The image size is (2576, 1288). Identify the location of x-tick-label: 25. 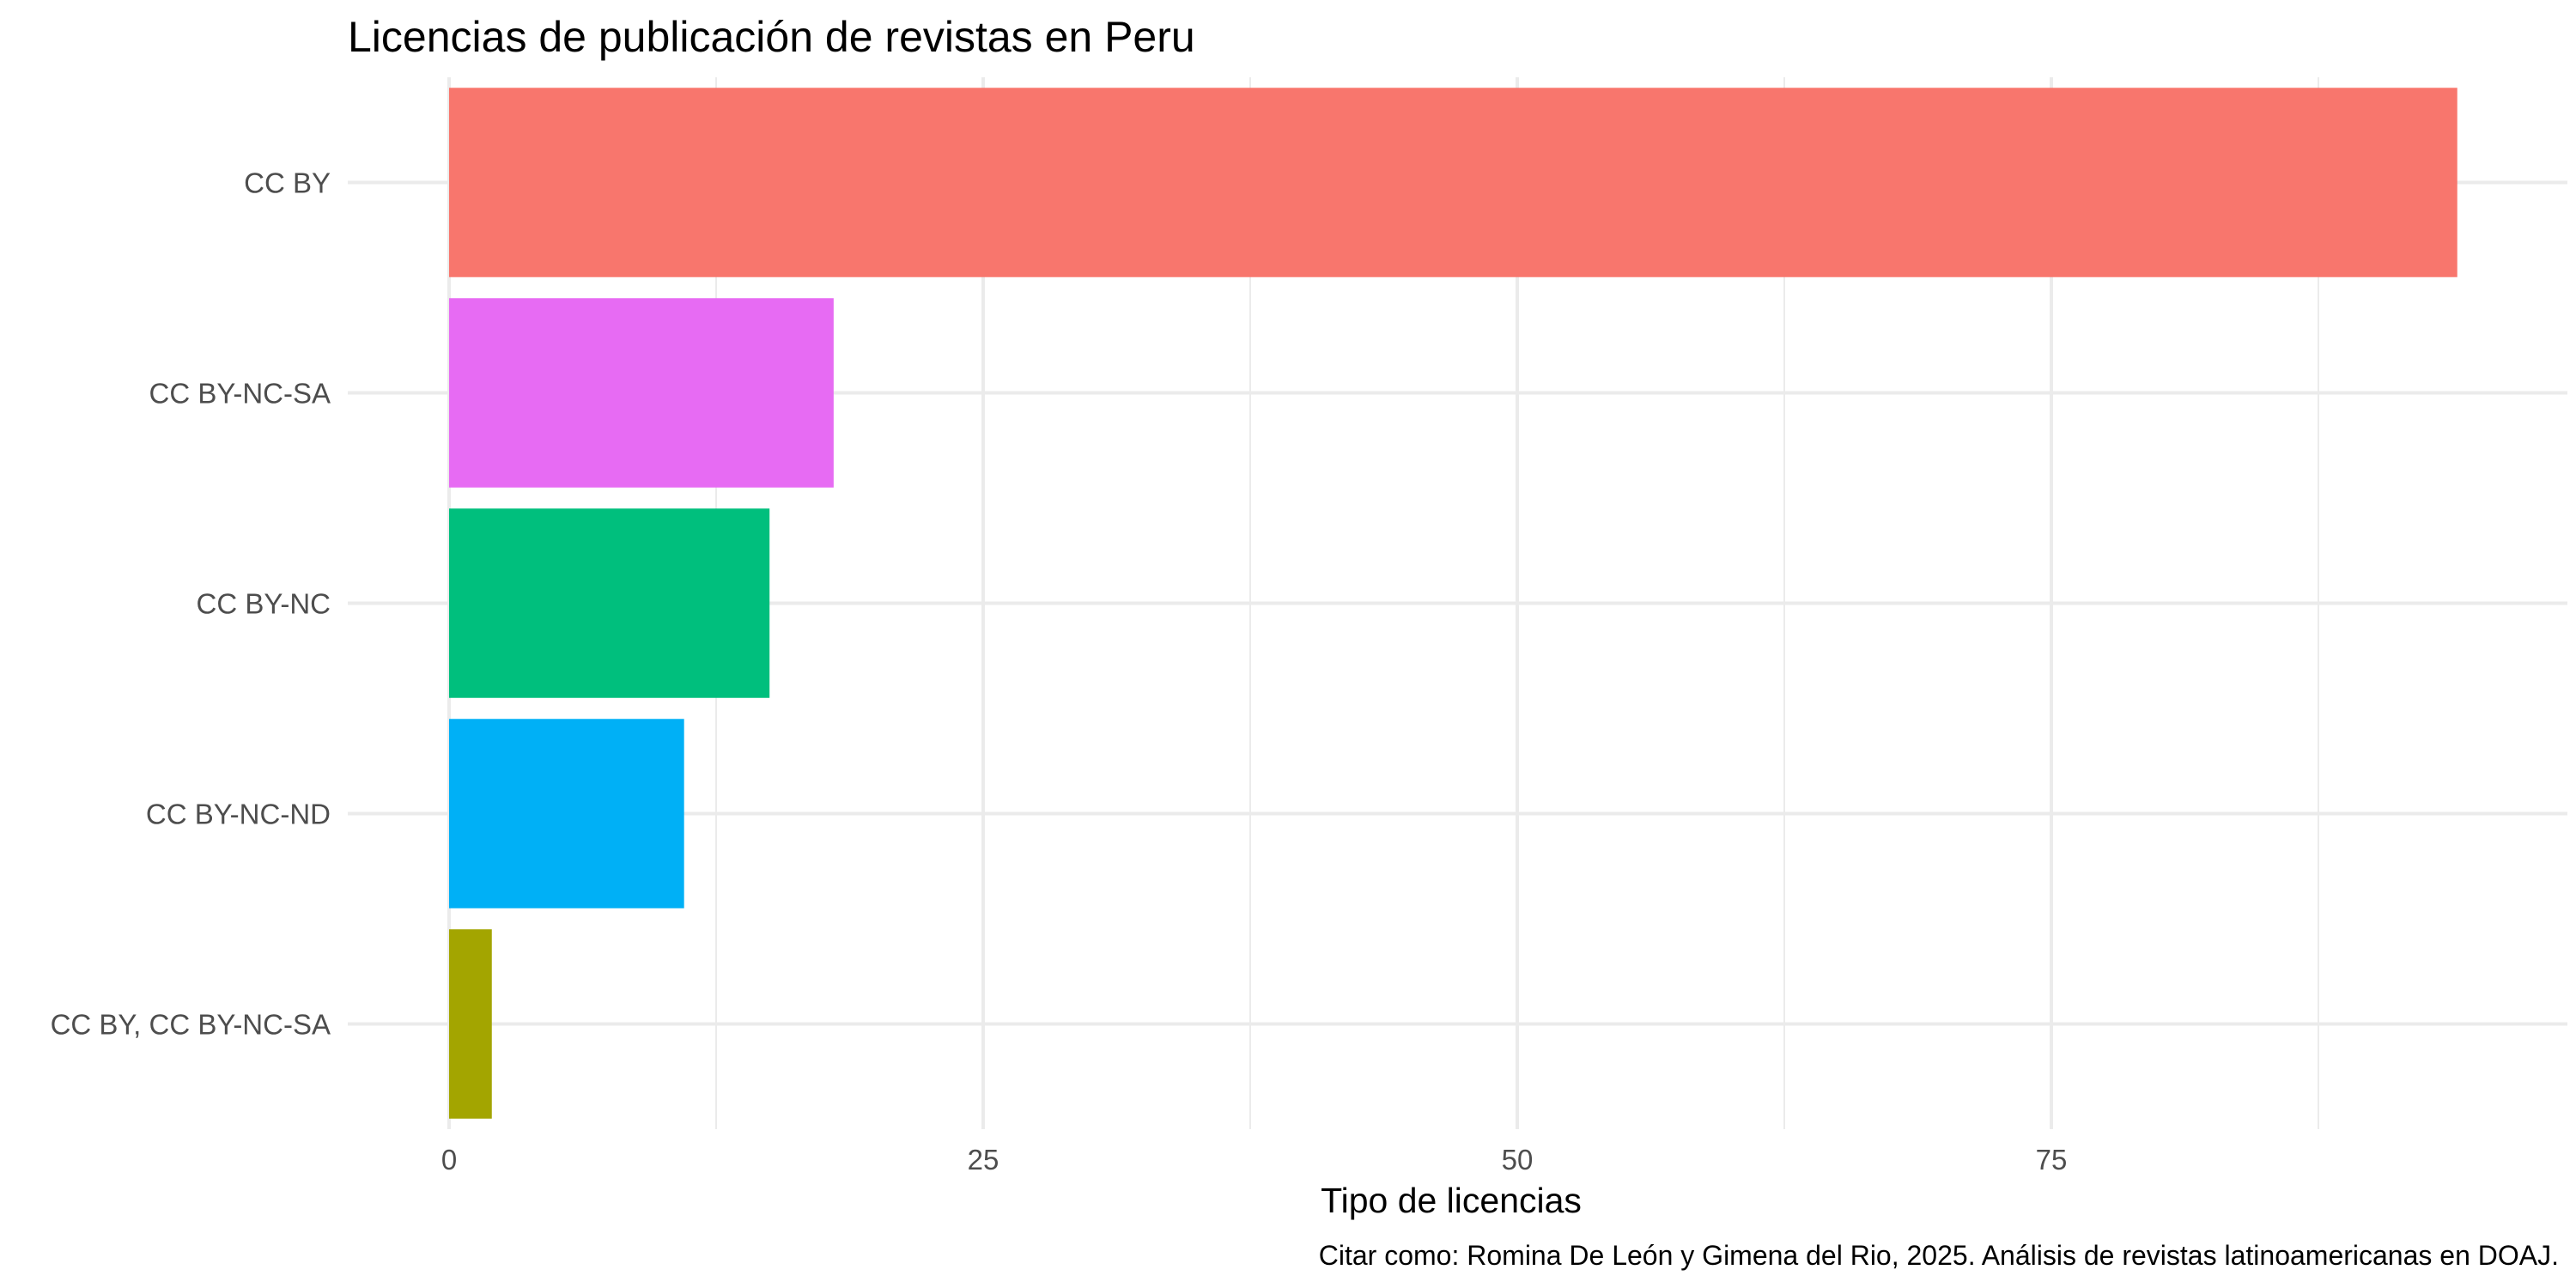
(984, 1160).